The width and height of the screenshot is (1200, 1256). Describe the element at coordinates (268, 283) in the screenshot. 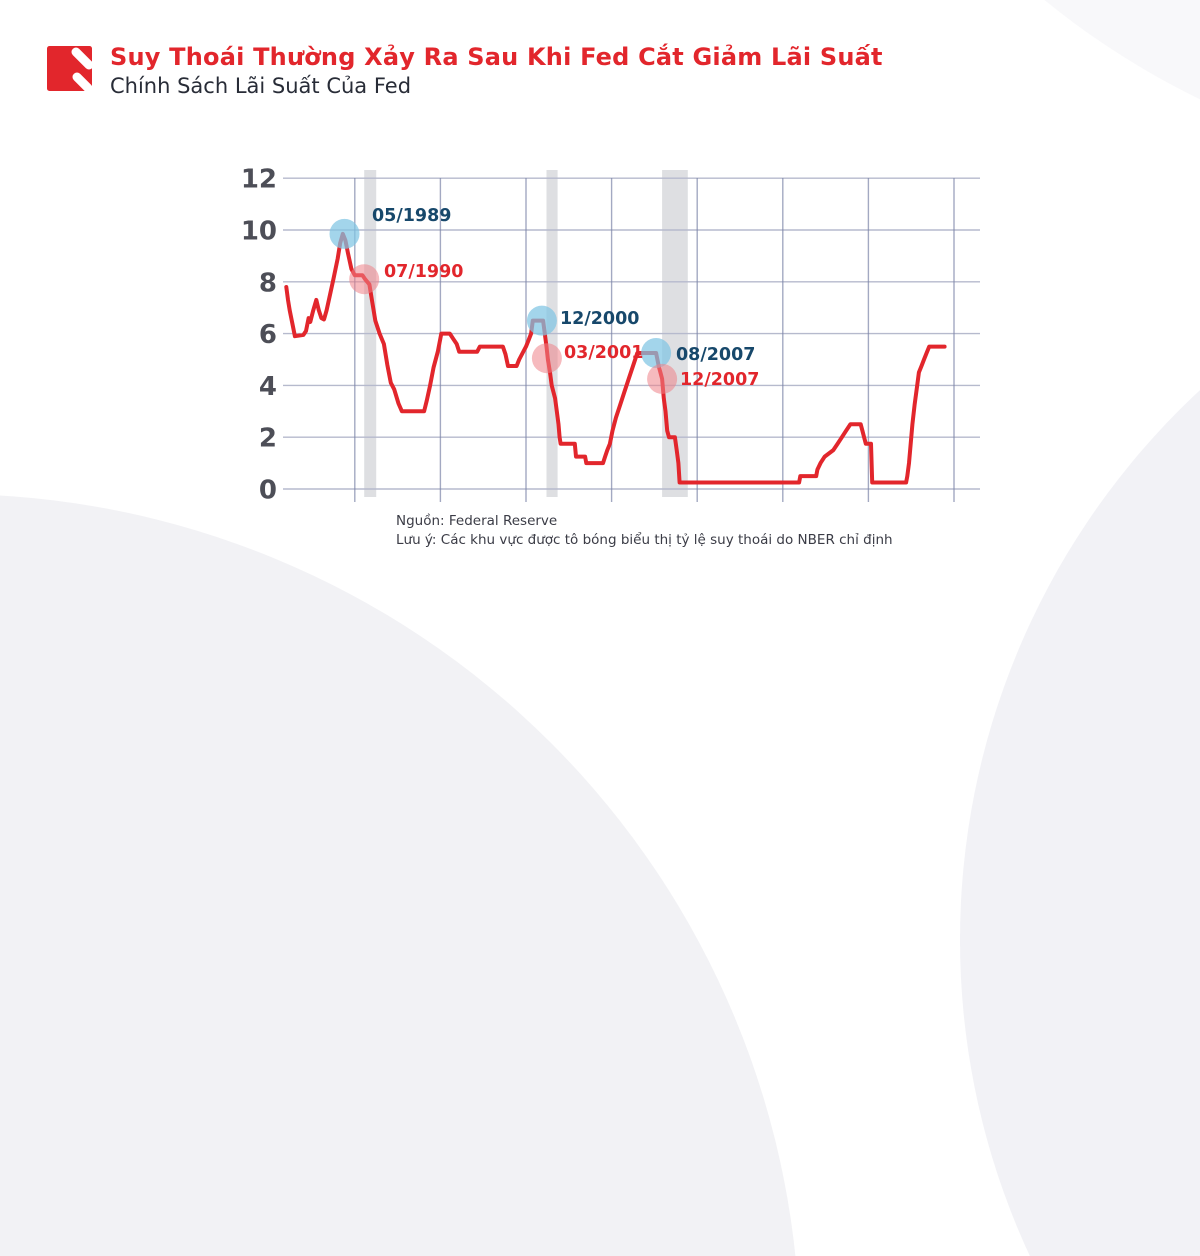

I see `y-axis-label: 8` at that location.